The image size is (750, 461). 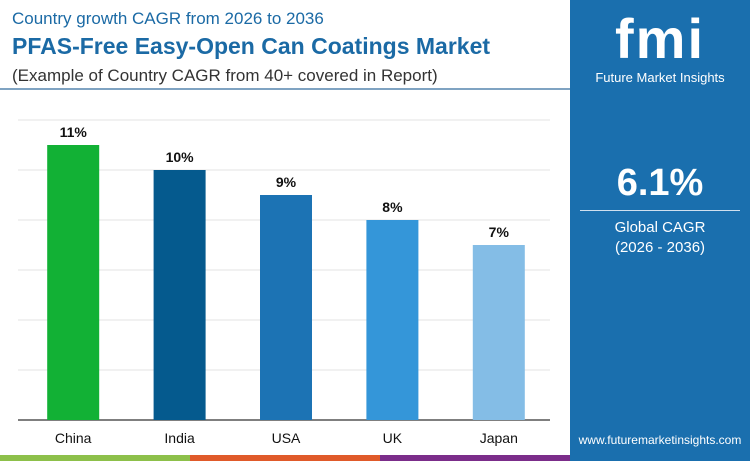 What do you see at coordinates (499, 438) in the screenshot?
I see `x-tick-label: Japan` at bounding box center [499, 438].